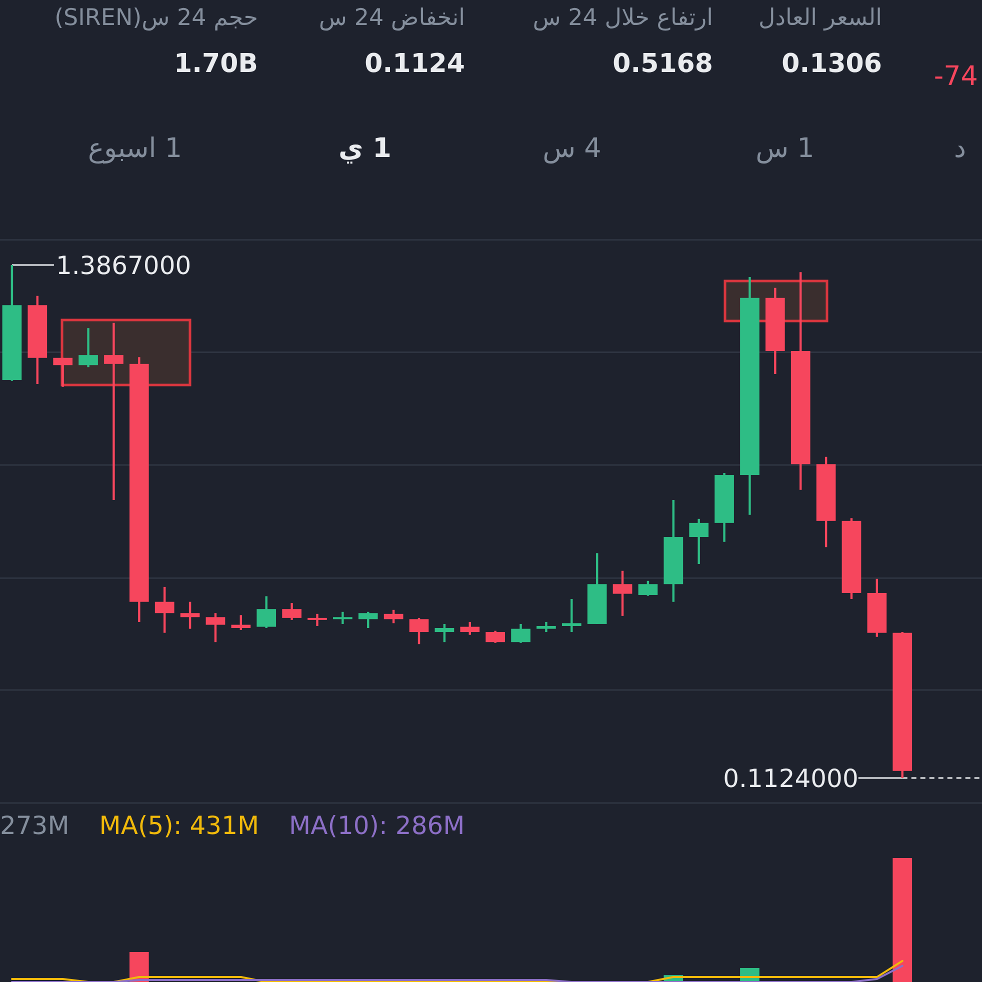  I want to click on text: 1 ي, so click(365, 148).